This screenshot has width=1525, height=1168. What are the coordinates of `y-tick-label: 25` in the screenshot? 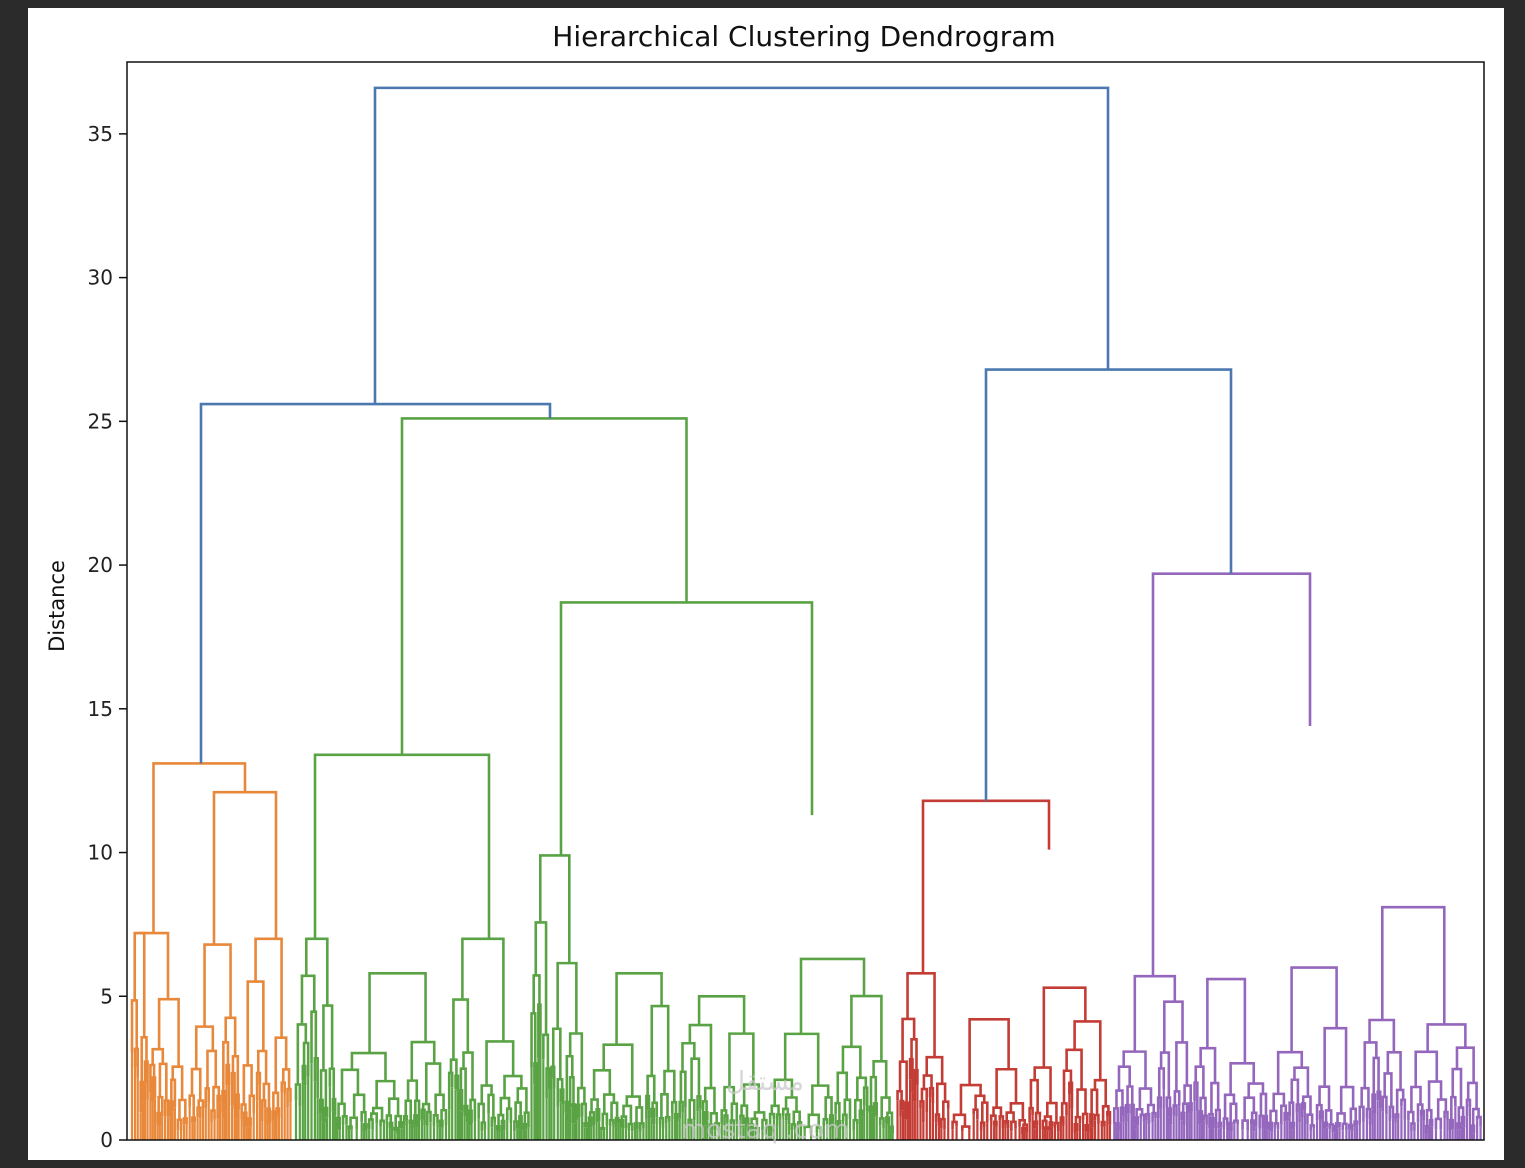 It's located at (100, 421).